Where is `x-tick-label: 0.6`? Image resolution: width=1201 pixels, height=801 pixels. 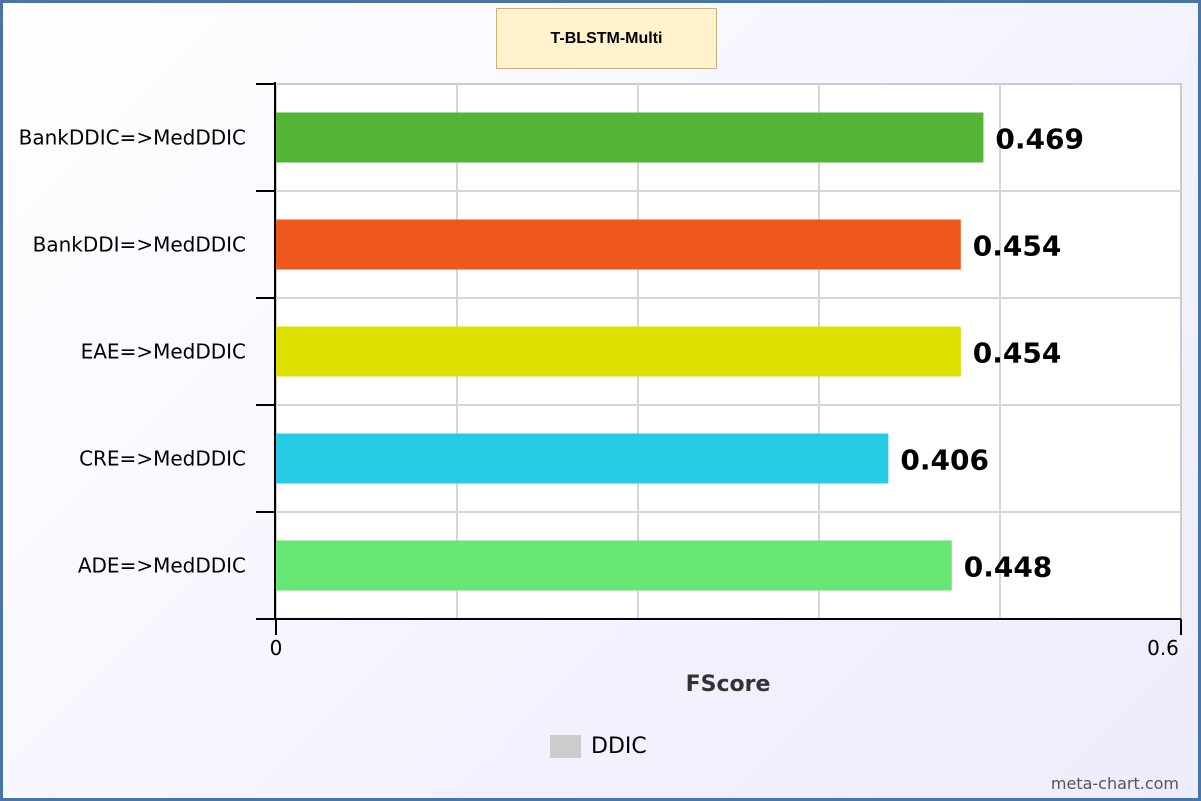
x-tick-label: 0.6 is located at coordinates (1163, 648).